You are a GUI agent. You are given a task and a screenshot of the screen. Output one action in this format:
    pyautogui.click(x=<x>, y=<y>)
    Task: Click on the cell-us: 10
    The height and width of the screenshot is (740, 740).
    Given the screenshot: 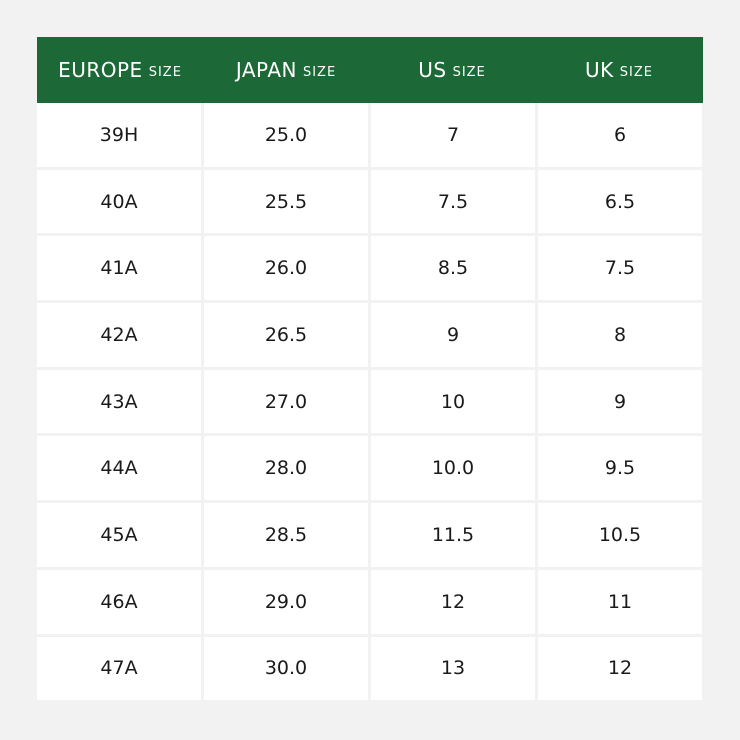 What is the action you would take?
    pyautogui.click(x=453, y=401)
    